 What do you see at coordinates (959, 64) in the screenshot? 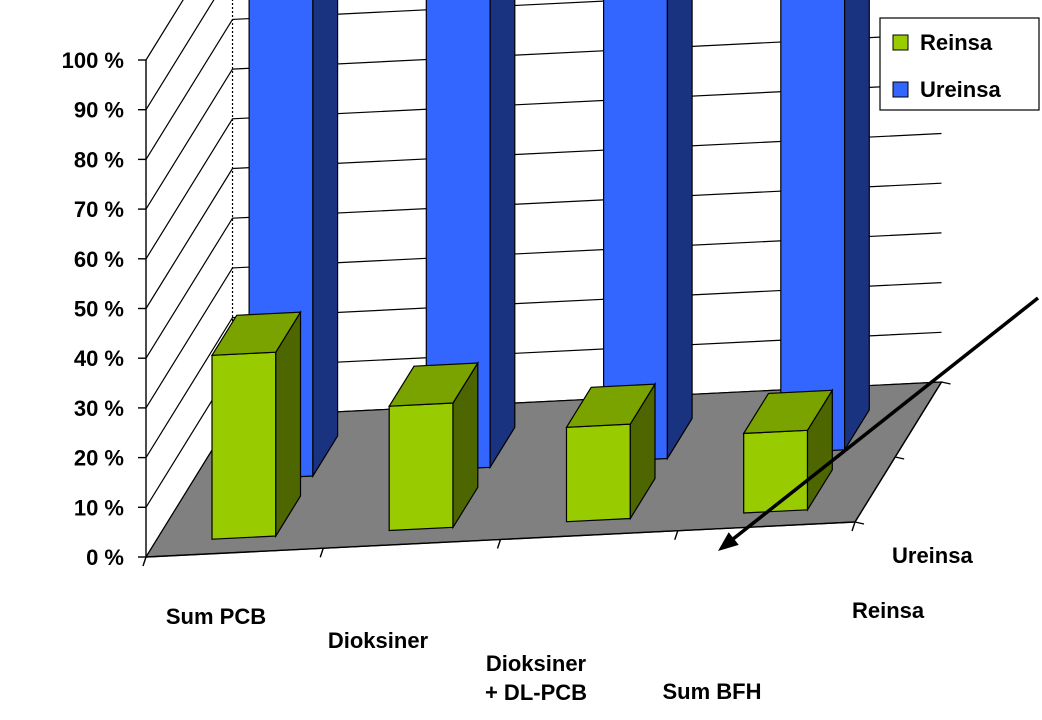
I see `chart-legend: Reinsa Ureinsa` at bounding box center [959, 64].